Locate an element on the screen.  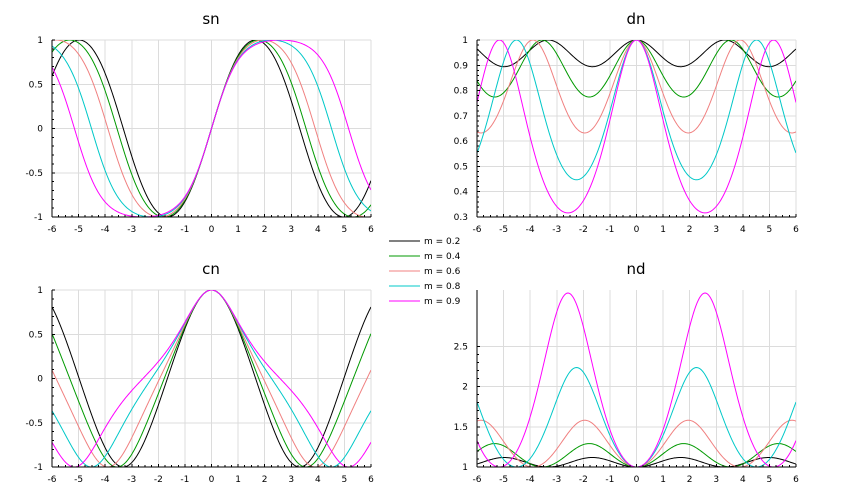
series-line-cn-m0.8 is located at coordinates (211, 378).